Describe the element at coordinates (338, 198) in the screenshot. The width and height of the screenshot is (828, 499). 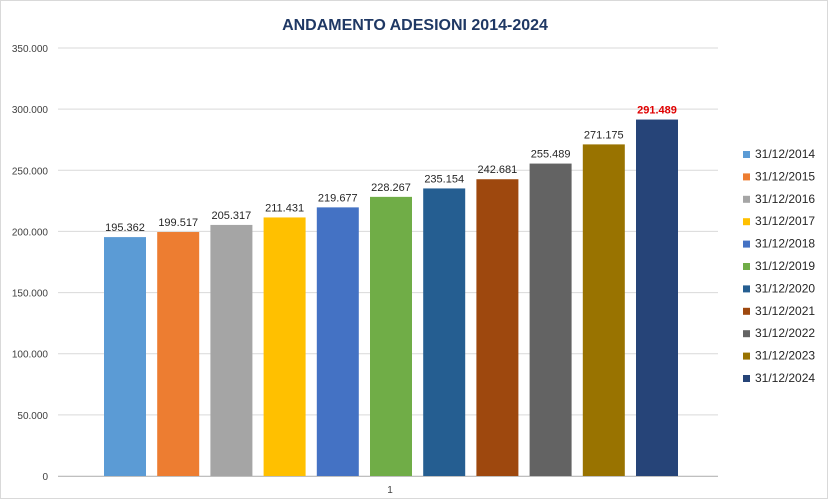
I see `data-label: 219.677` at that location.